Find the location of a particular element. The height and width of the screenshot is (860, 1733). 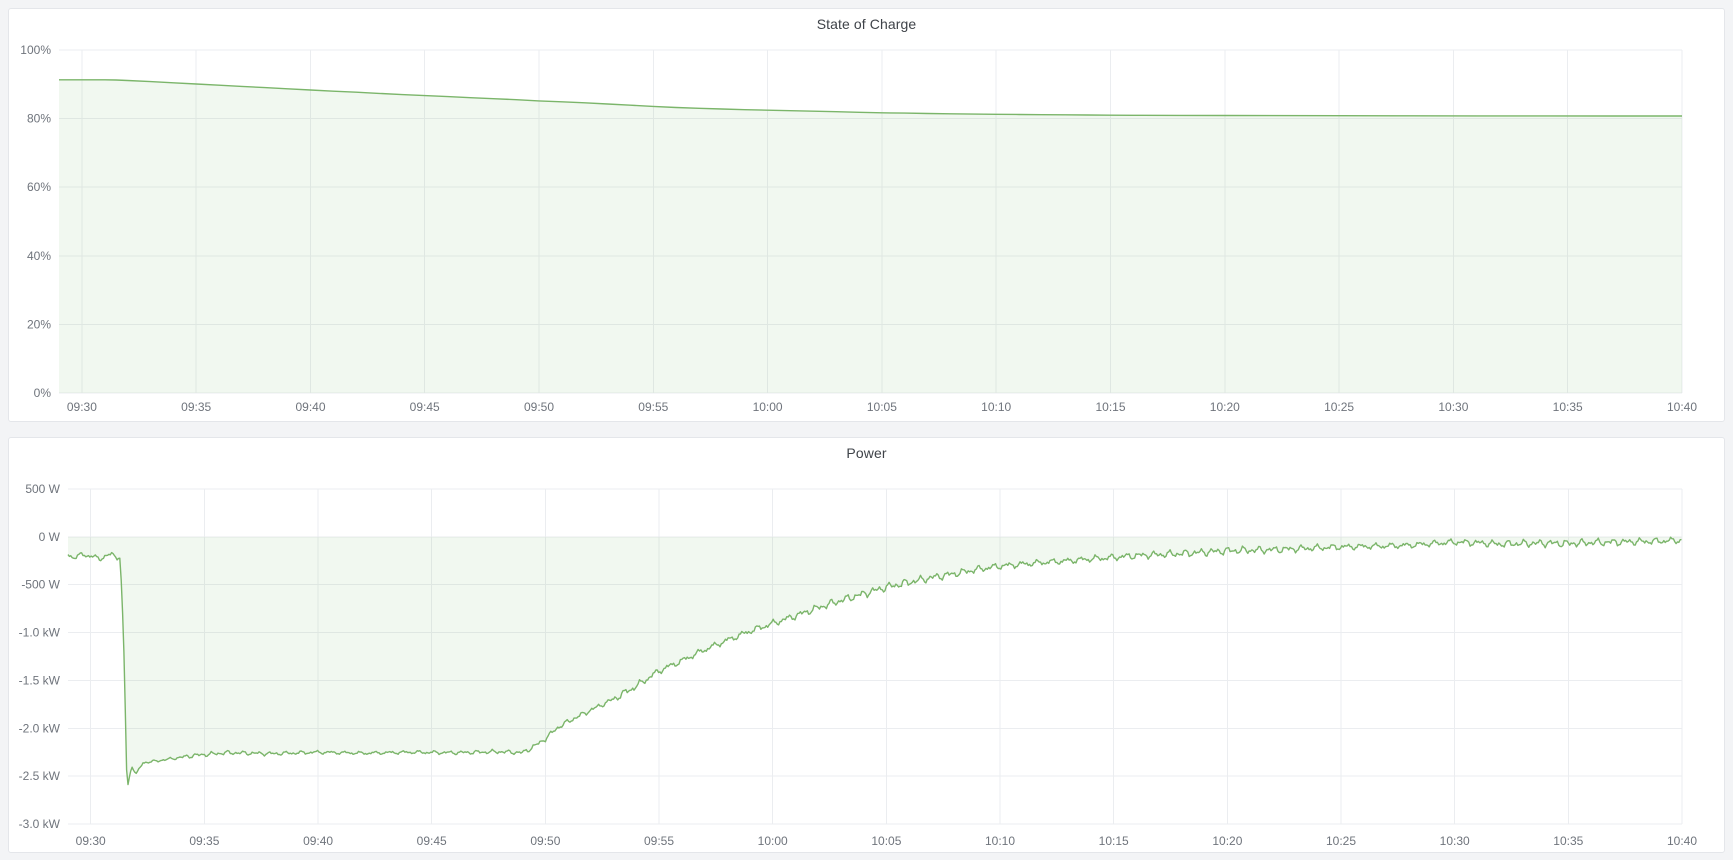

svg-text: 500 W is located at coordinates (42, 489).